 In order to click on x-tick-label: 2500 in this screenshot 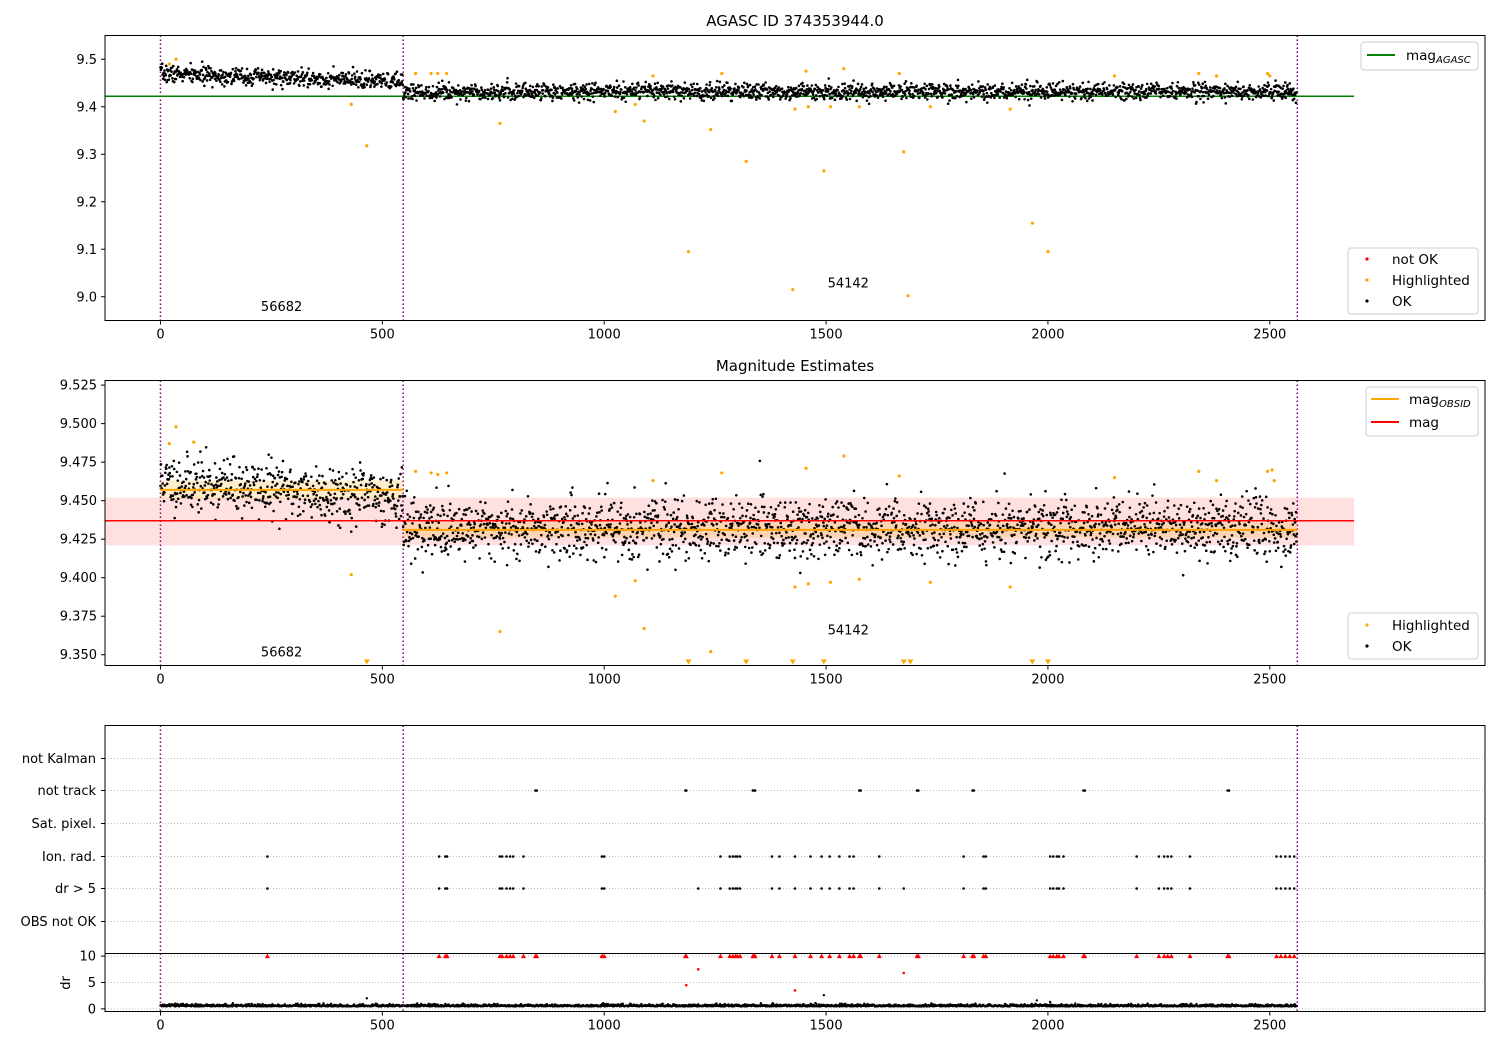, I will do `click(1269, 335)`.